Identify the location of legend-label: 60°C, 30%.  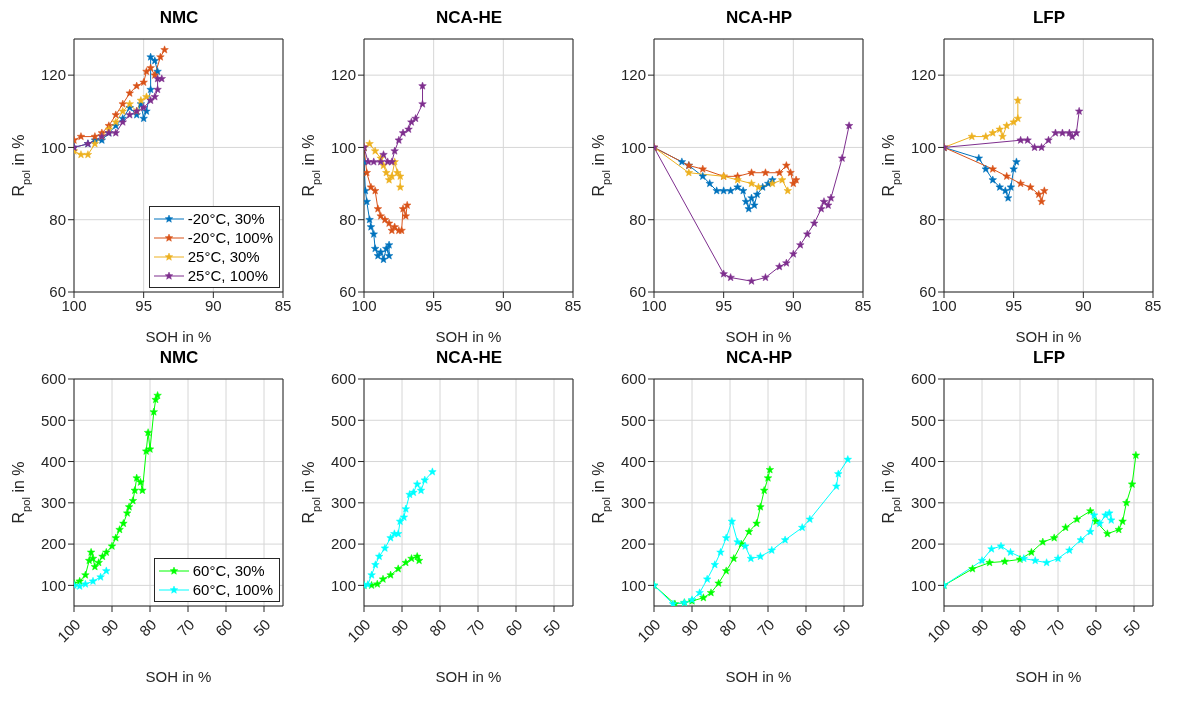
(228, 570).